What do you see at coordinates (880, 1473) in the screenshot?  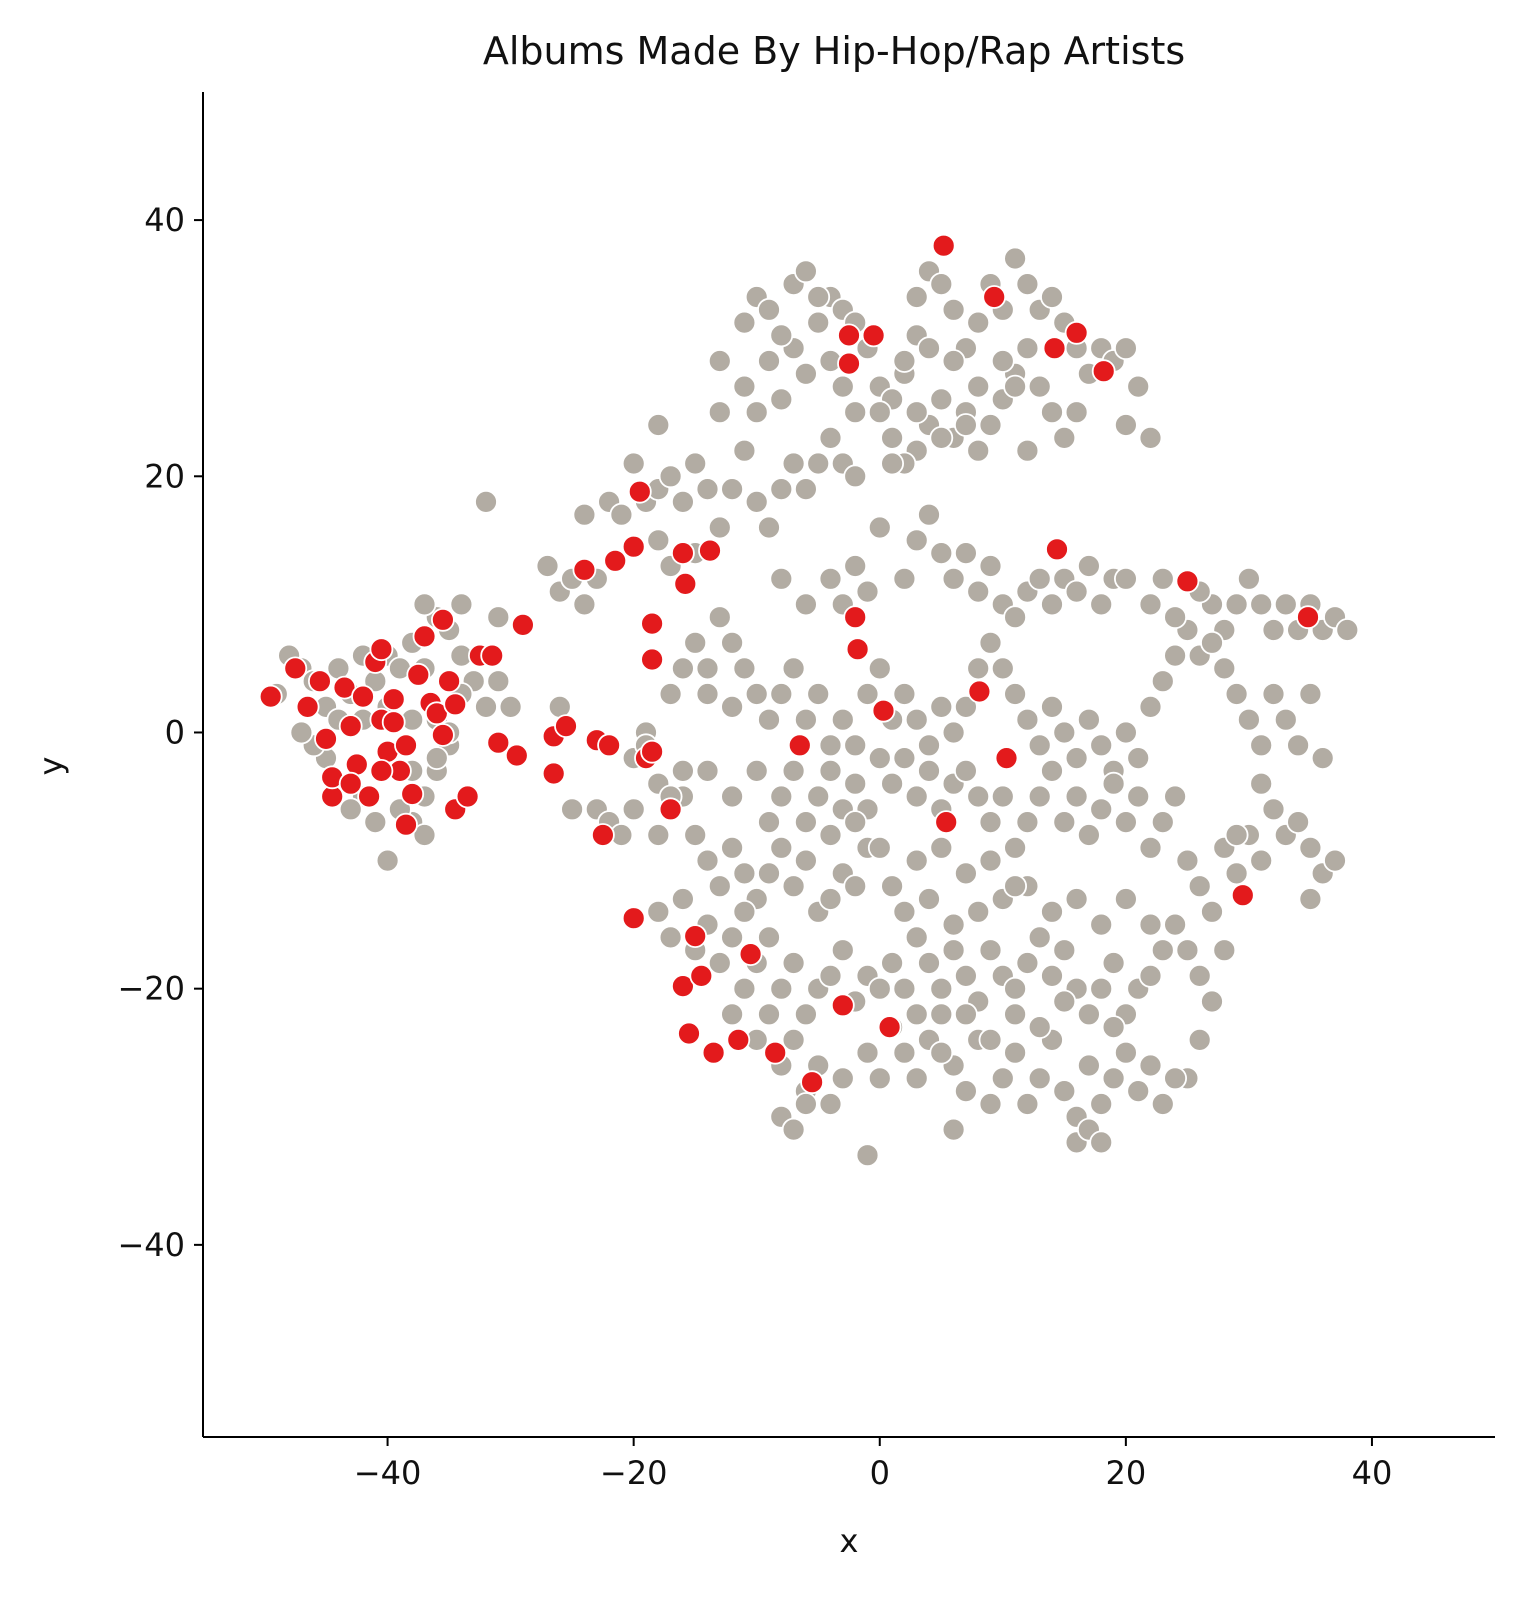 I see `x-tick-label: 0` at bounding box center [880, 1473].